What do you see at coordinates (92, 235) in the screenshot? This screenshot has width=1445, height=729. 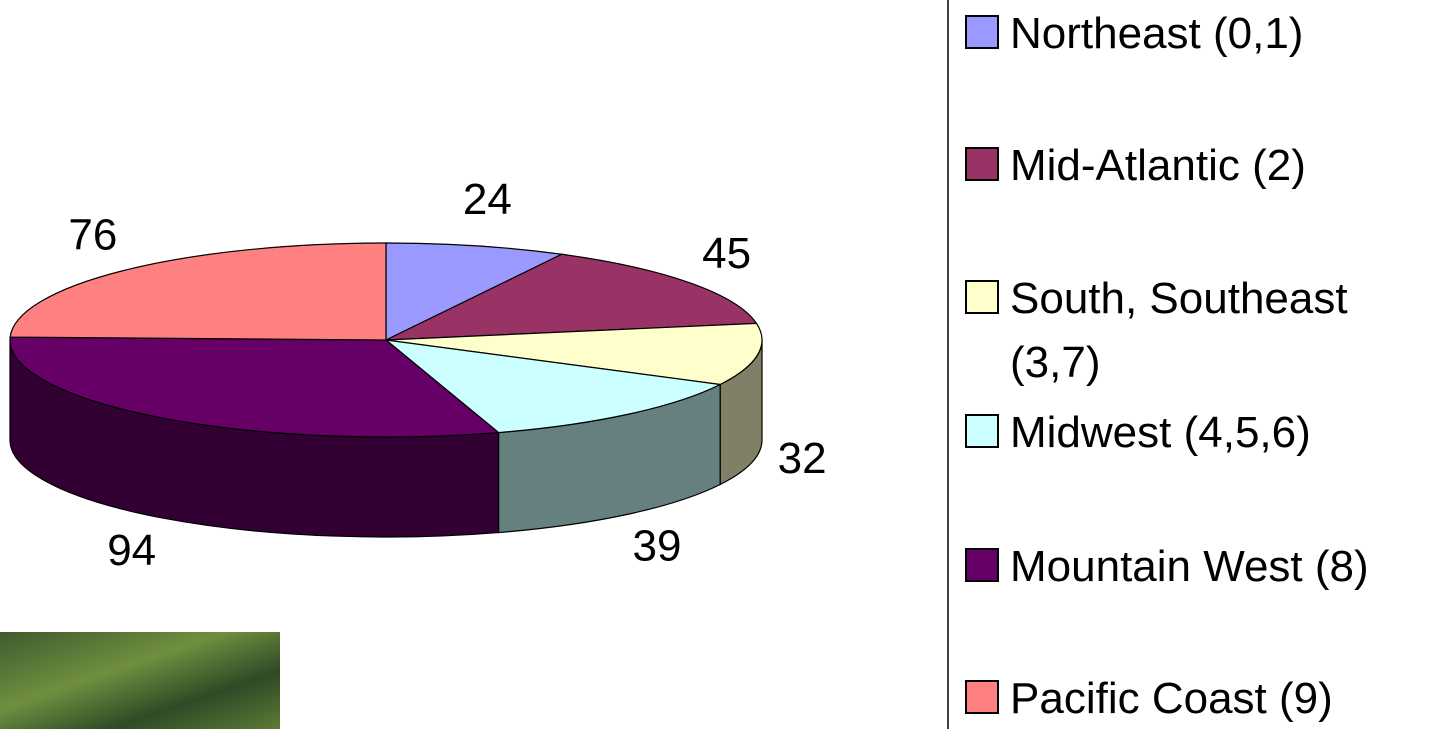 I see `data-label: 76` at bounding box center [92, 235].